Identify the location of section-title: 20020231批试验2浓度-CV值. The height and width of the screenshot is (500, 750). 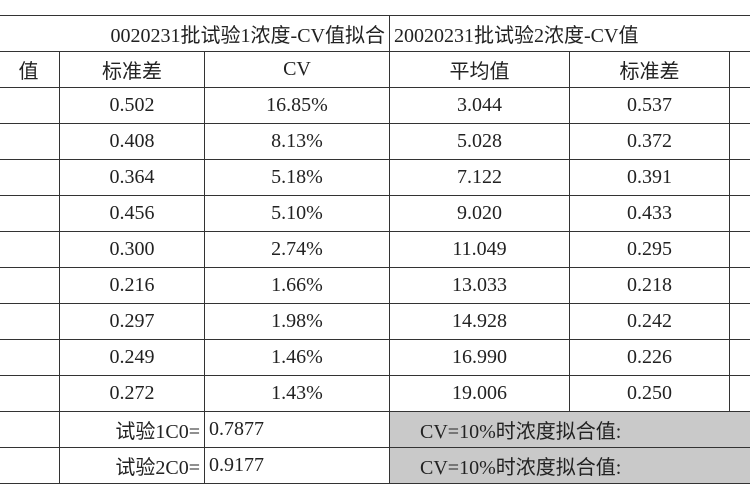
(570, 34).